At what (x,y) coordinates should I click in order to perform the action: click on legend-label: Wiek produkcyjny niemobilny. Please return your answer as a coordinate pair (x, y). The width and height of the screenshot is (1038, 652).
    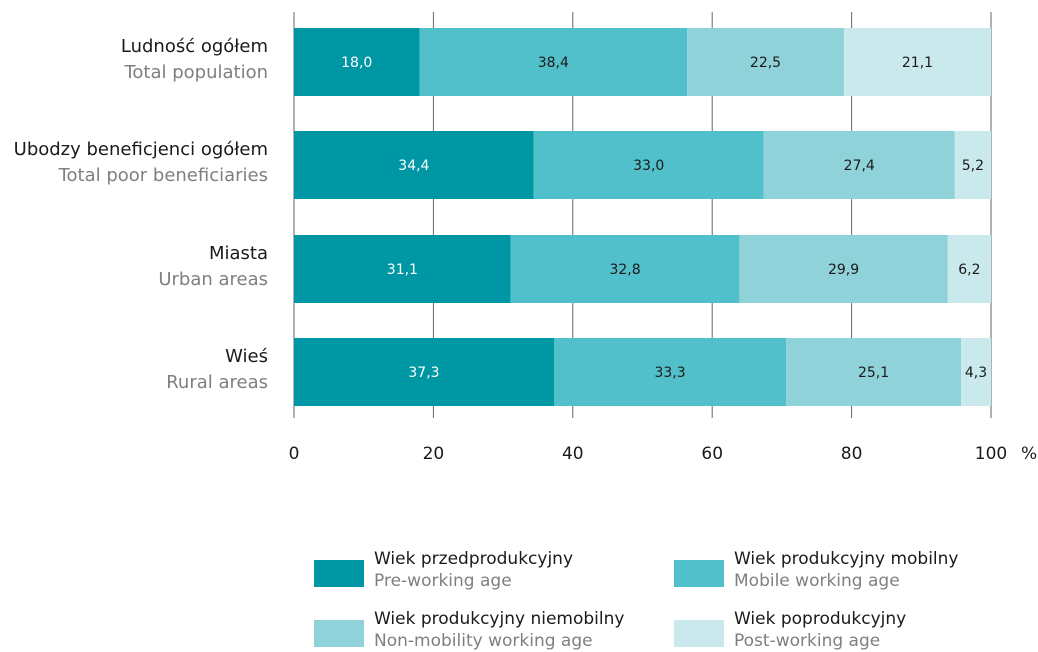
    Looking at the image, I should click on (499, 619).